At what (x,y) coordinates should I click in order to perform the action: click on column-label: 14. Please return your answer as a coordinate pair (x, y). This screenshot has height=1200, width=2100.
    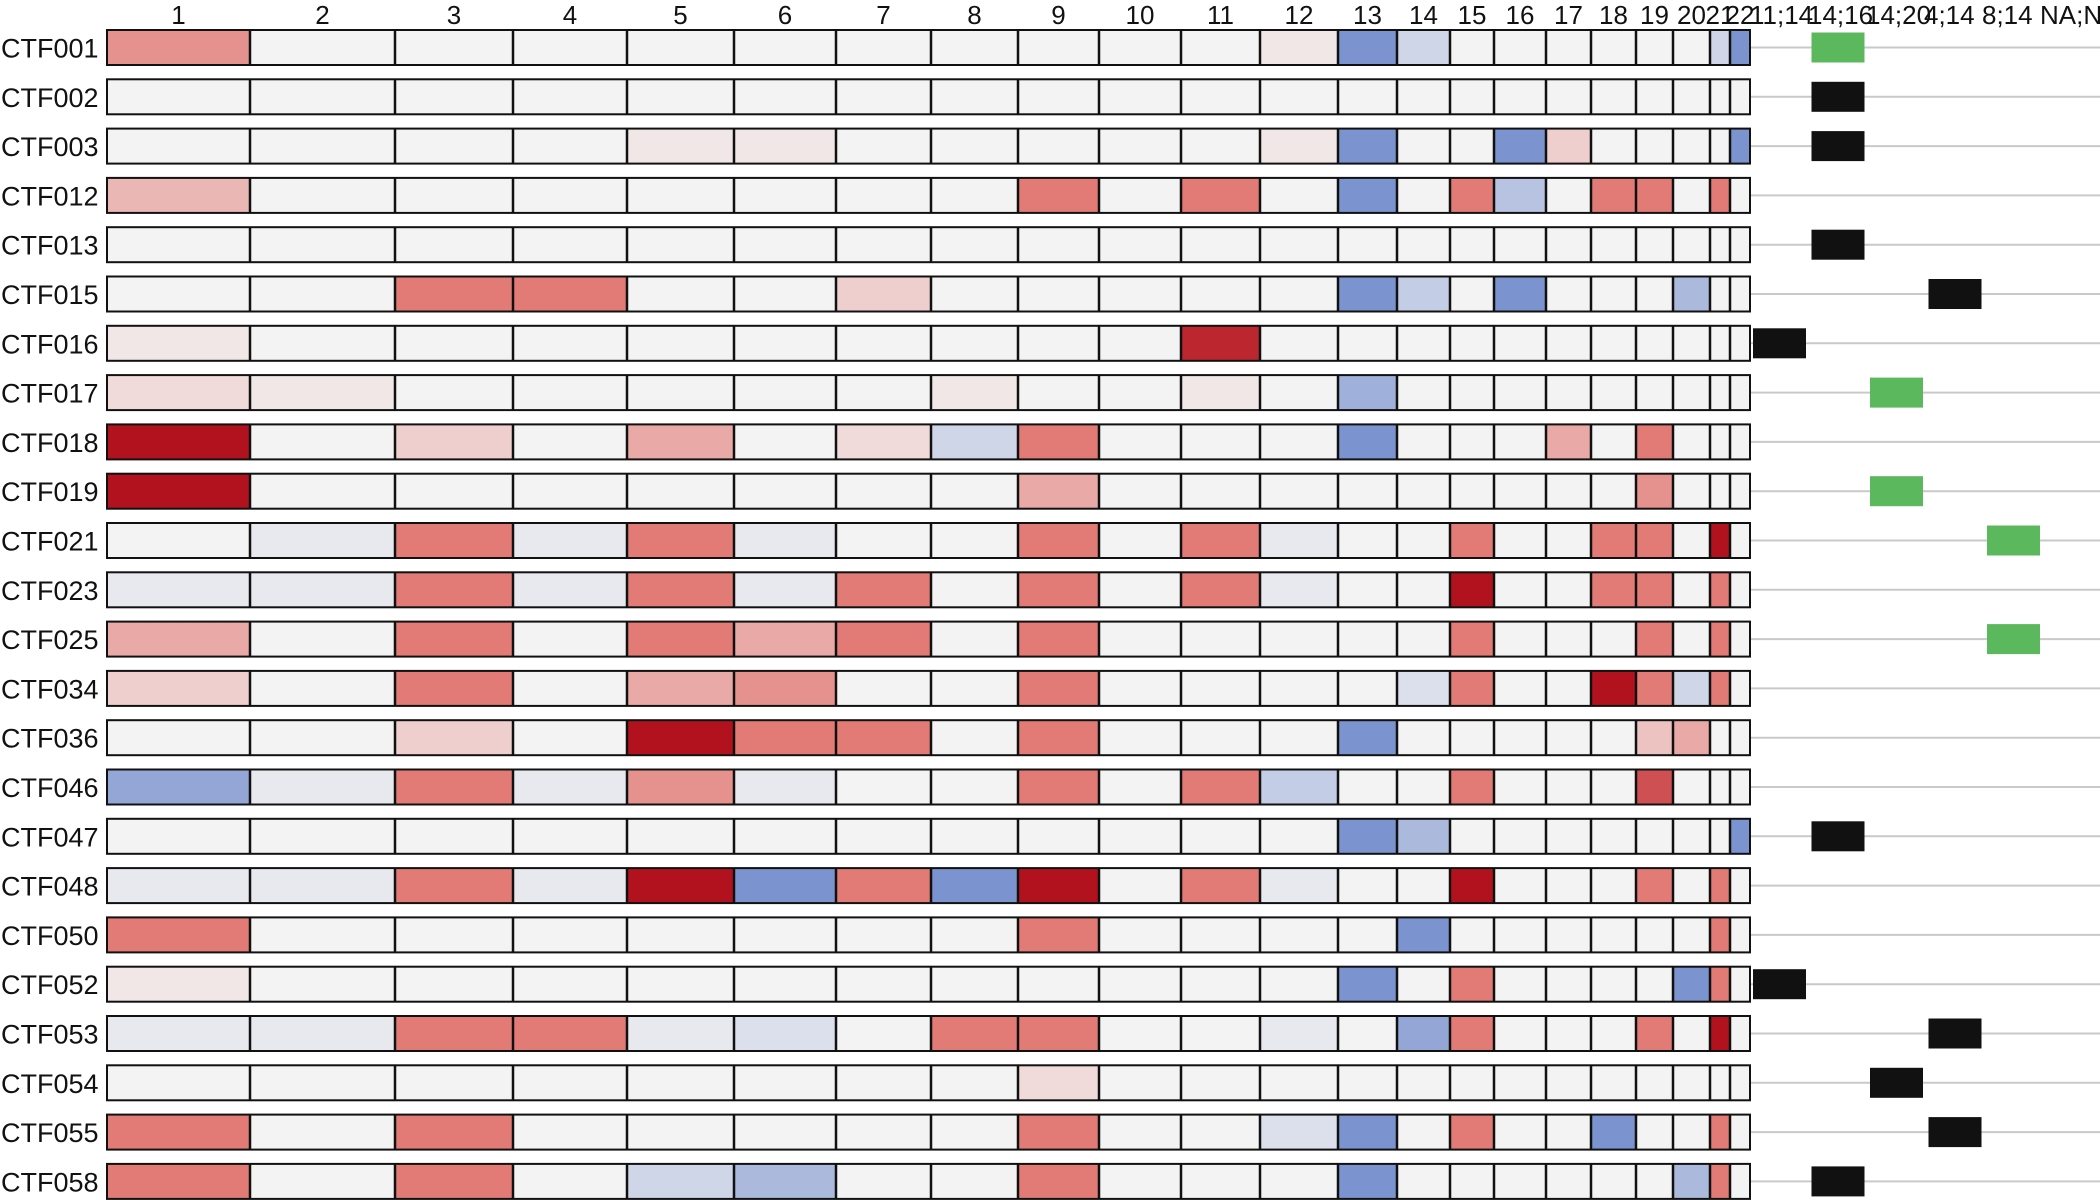
    Looking at the image, I should click on (1423, 15).